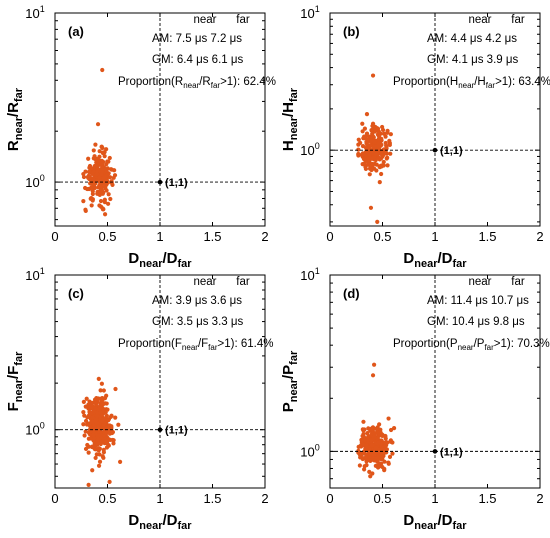 The height and width of the screenshot is (538, 550). What do you see at coordinates (471, 345) in the screenshot?
I see `stats-proportion: Proportion(Pnear/Pfar>1): 70.3%` at bounding box center [471, 345].